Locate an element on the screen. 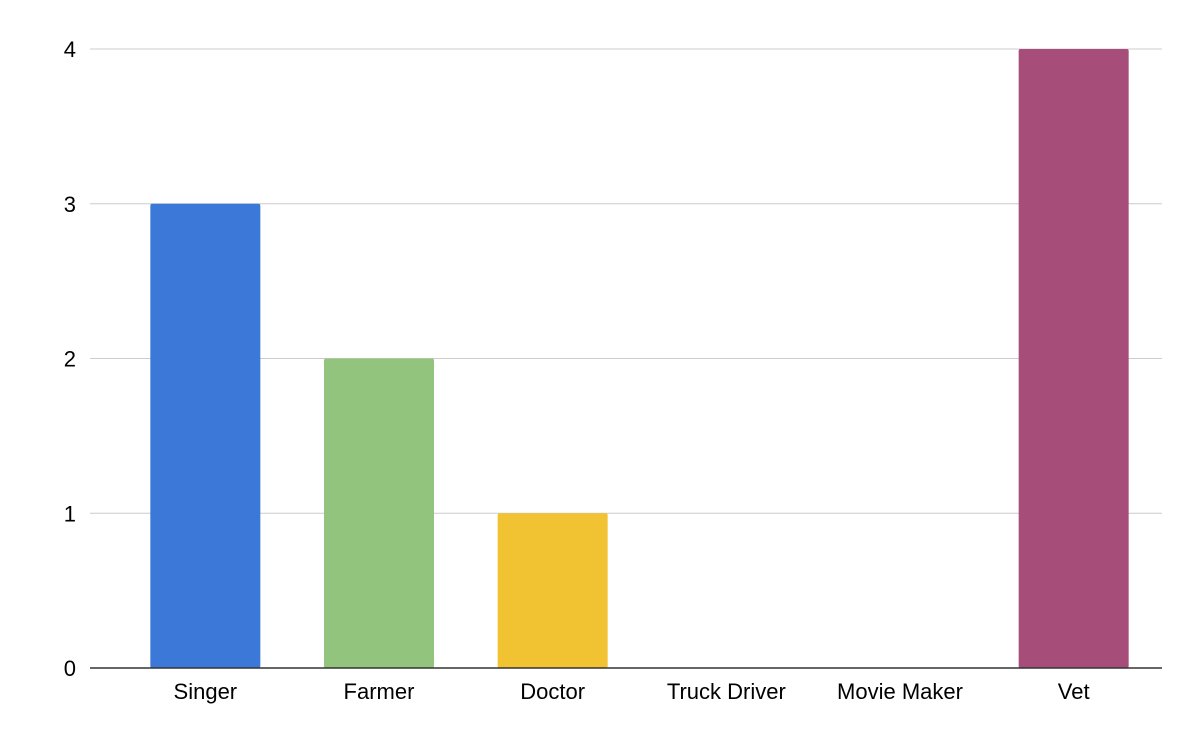 The height and width of the screenshot is (742, 1200). x-tick-label-vet: Vet is located at coordinates (1074, 691).